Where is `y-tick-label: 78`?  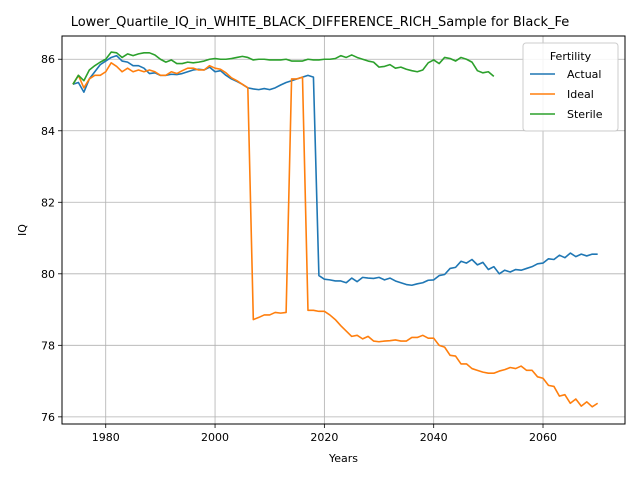 y-tick-label: 78 is located at coordinates (48, 345).